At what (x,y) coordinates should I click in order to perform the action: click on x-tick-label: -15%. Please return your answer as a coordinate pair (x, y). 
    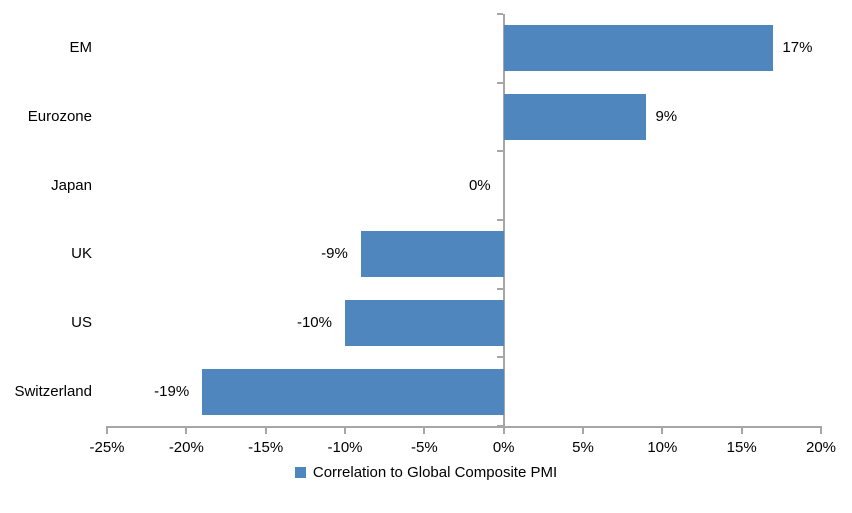
    Looking at the image, I should click on (266, 447).